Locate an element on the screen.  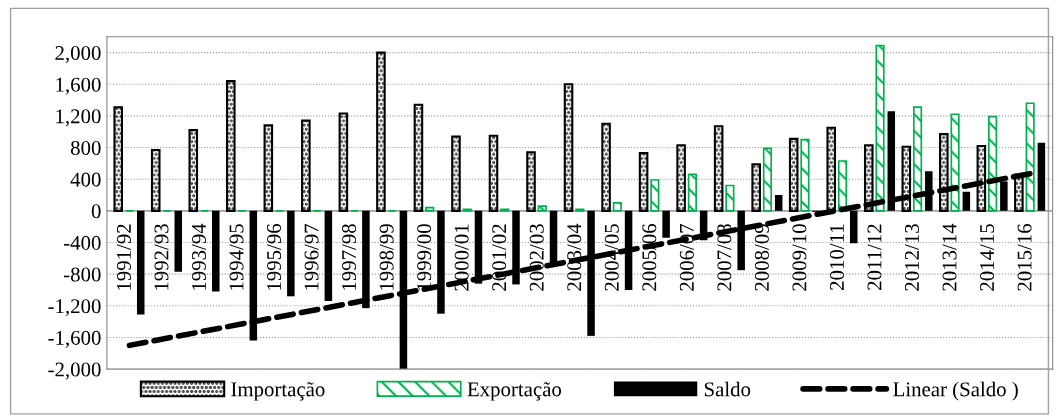
x-tick-label: 1995/96 is located at coordinates (274, 256).